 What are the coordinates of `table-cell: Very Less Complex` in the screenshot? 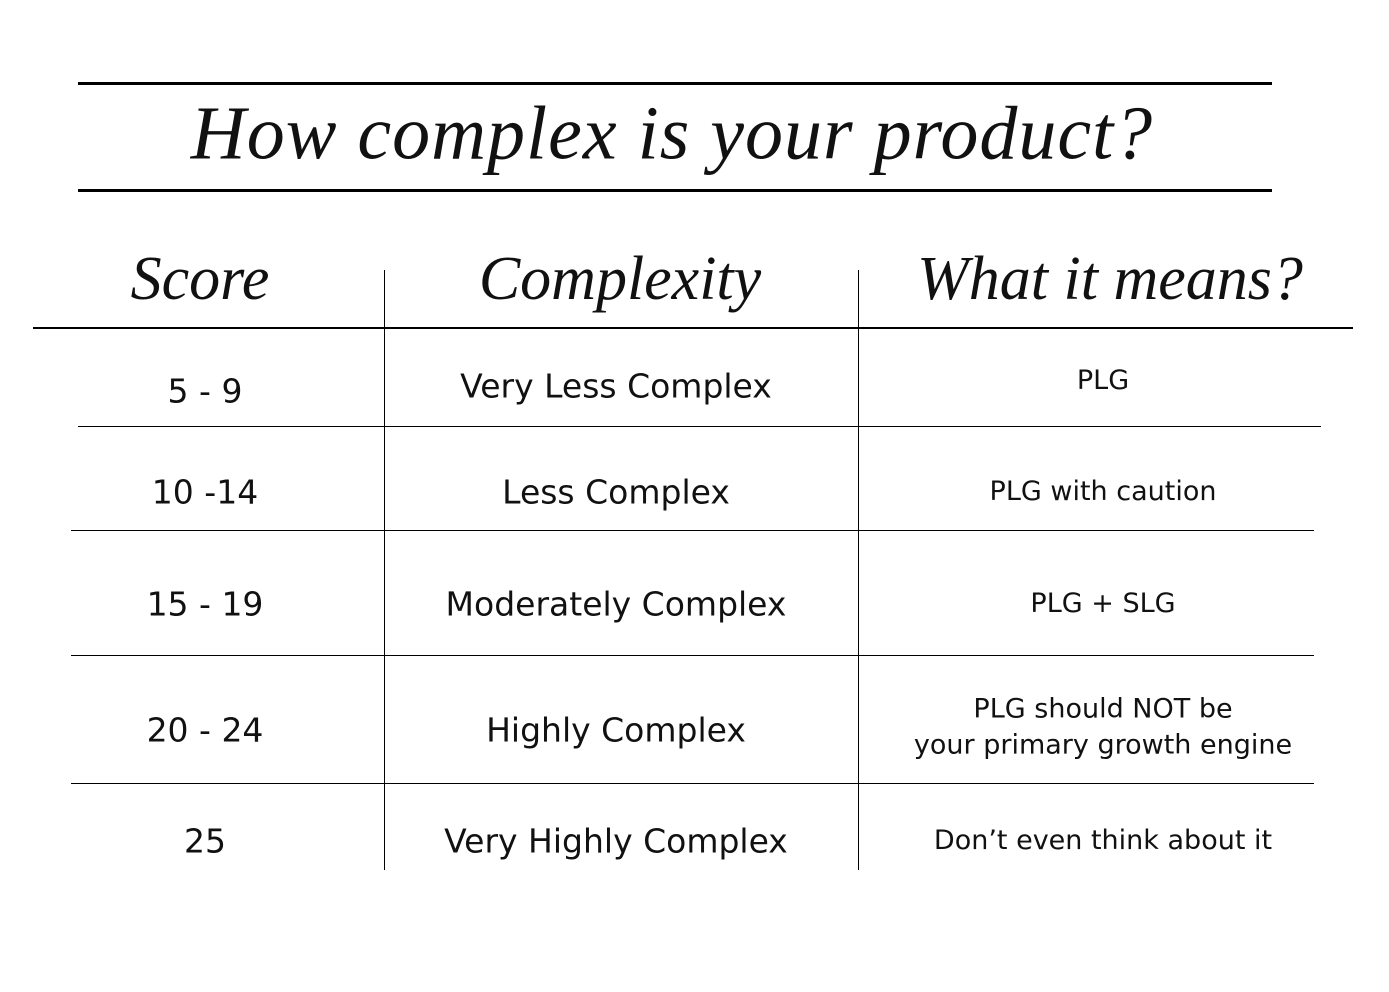 It's located at (616, 386).